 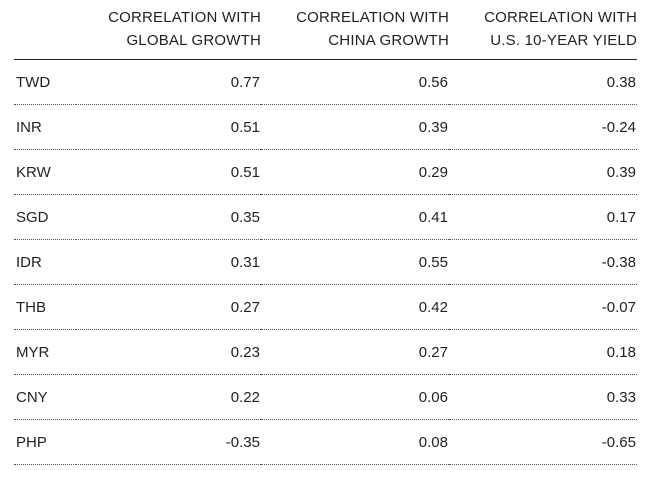 What do you see at coordinates (45, 127) in the screenshot?
I see `currency-cell: INR` at bounding box center [45, 127].